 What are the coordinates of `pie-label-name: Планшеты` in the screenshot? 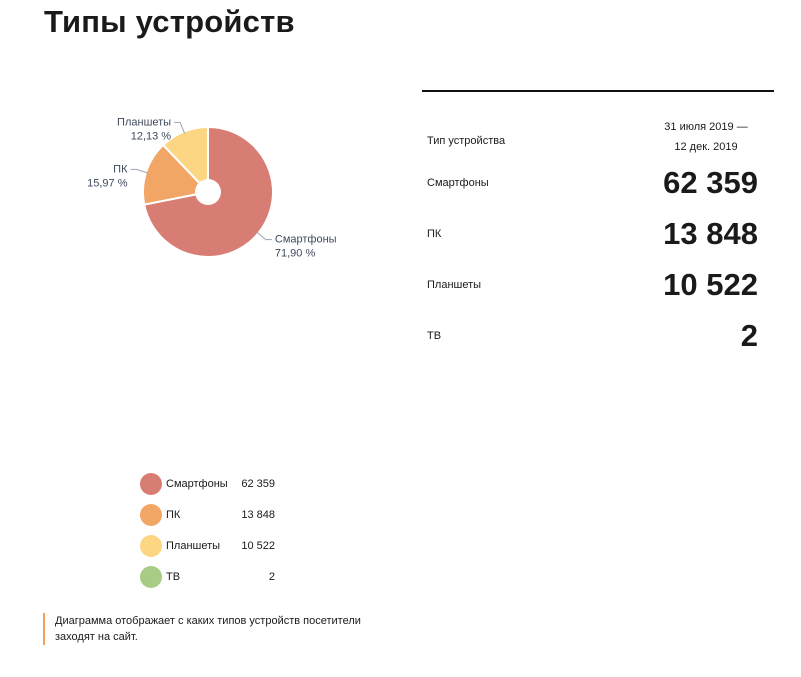 It's located at (144, 122).